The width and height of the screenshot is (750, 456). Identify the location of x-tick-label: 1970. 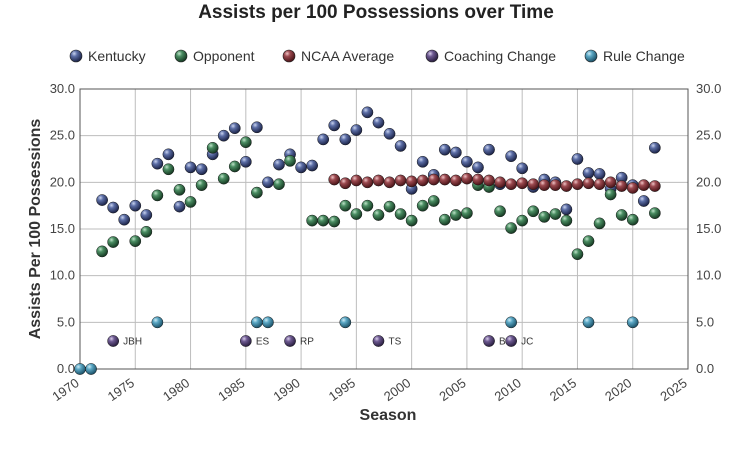
(65, 389).